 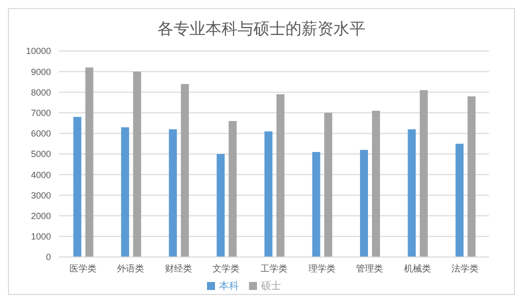 What do you see at coordinates (274, 268) in the screenshot?
I see `x-tick-label: 工学类` at bounding box center [274, 268].